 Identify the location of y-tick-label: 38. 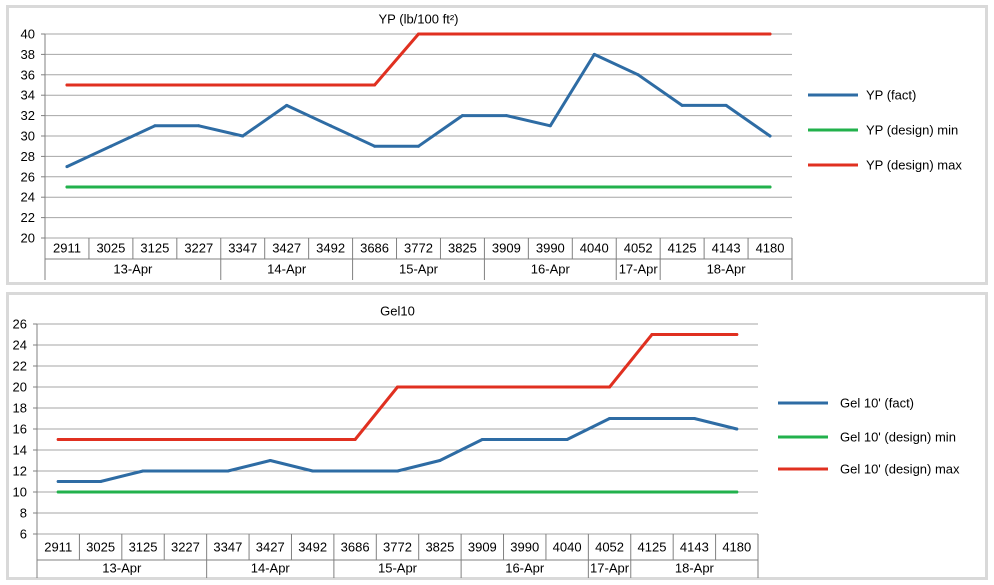
(28, 54).